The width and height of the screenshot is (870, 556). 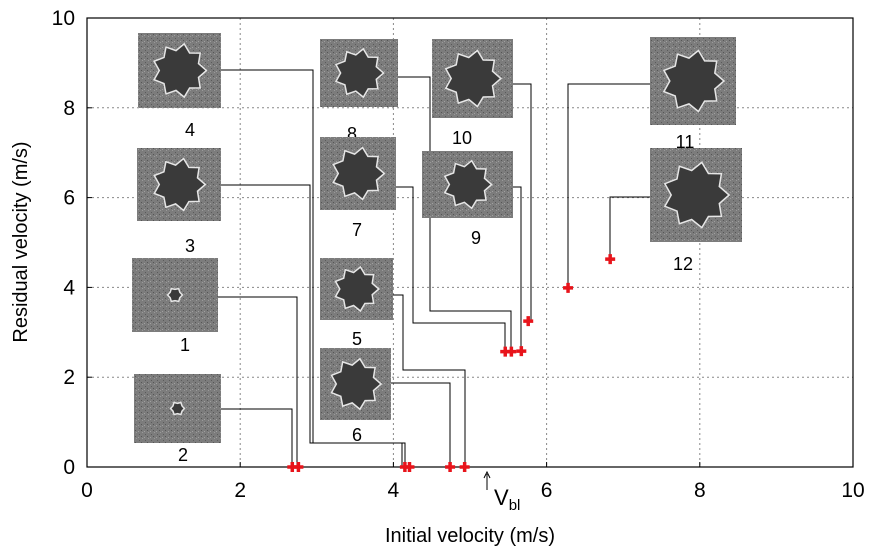 I want to click on y-tick-label: 10, so click(x=63, y=18).